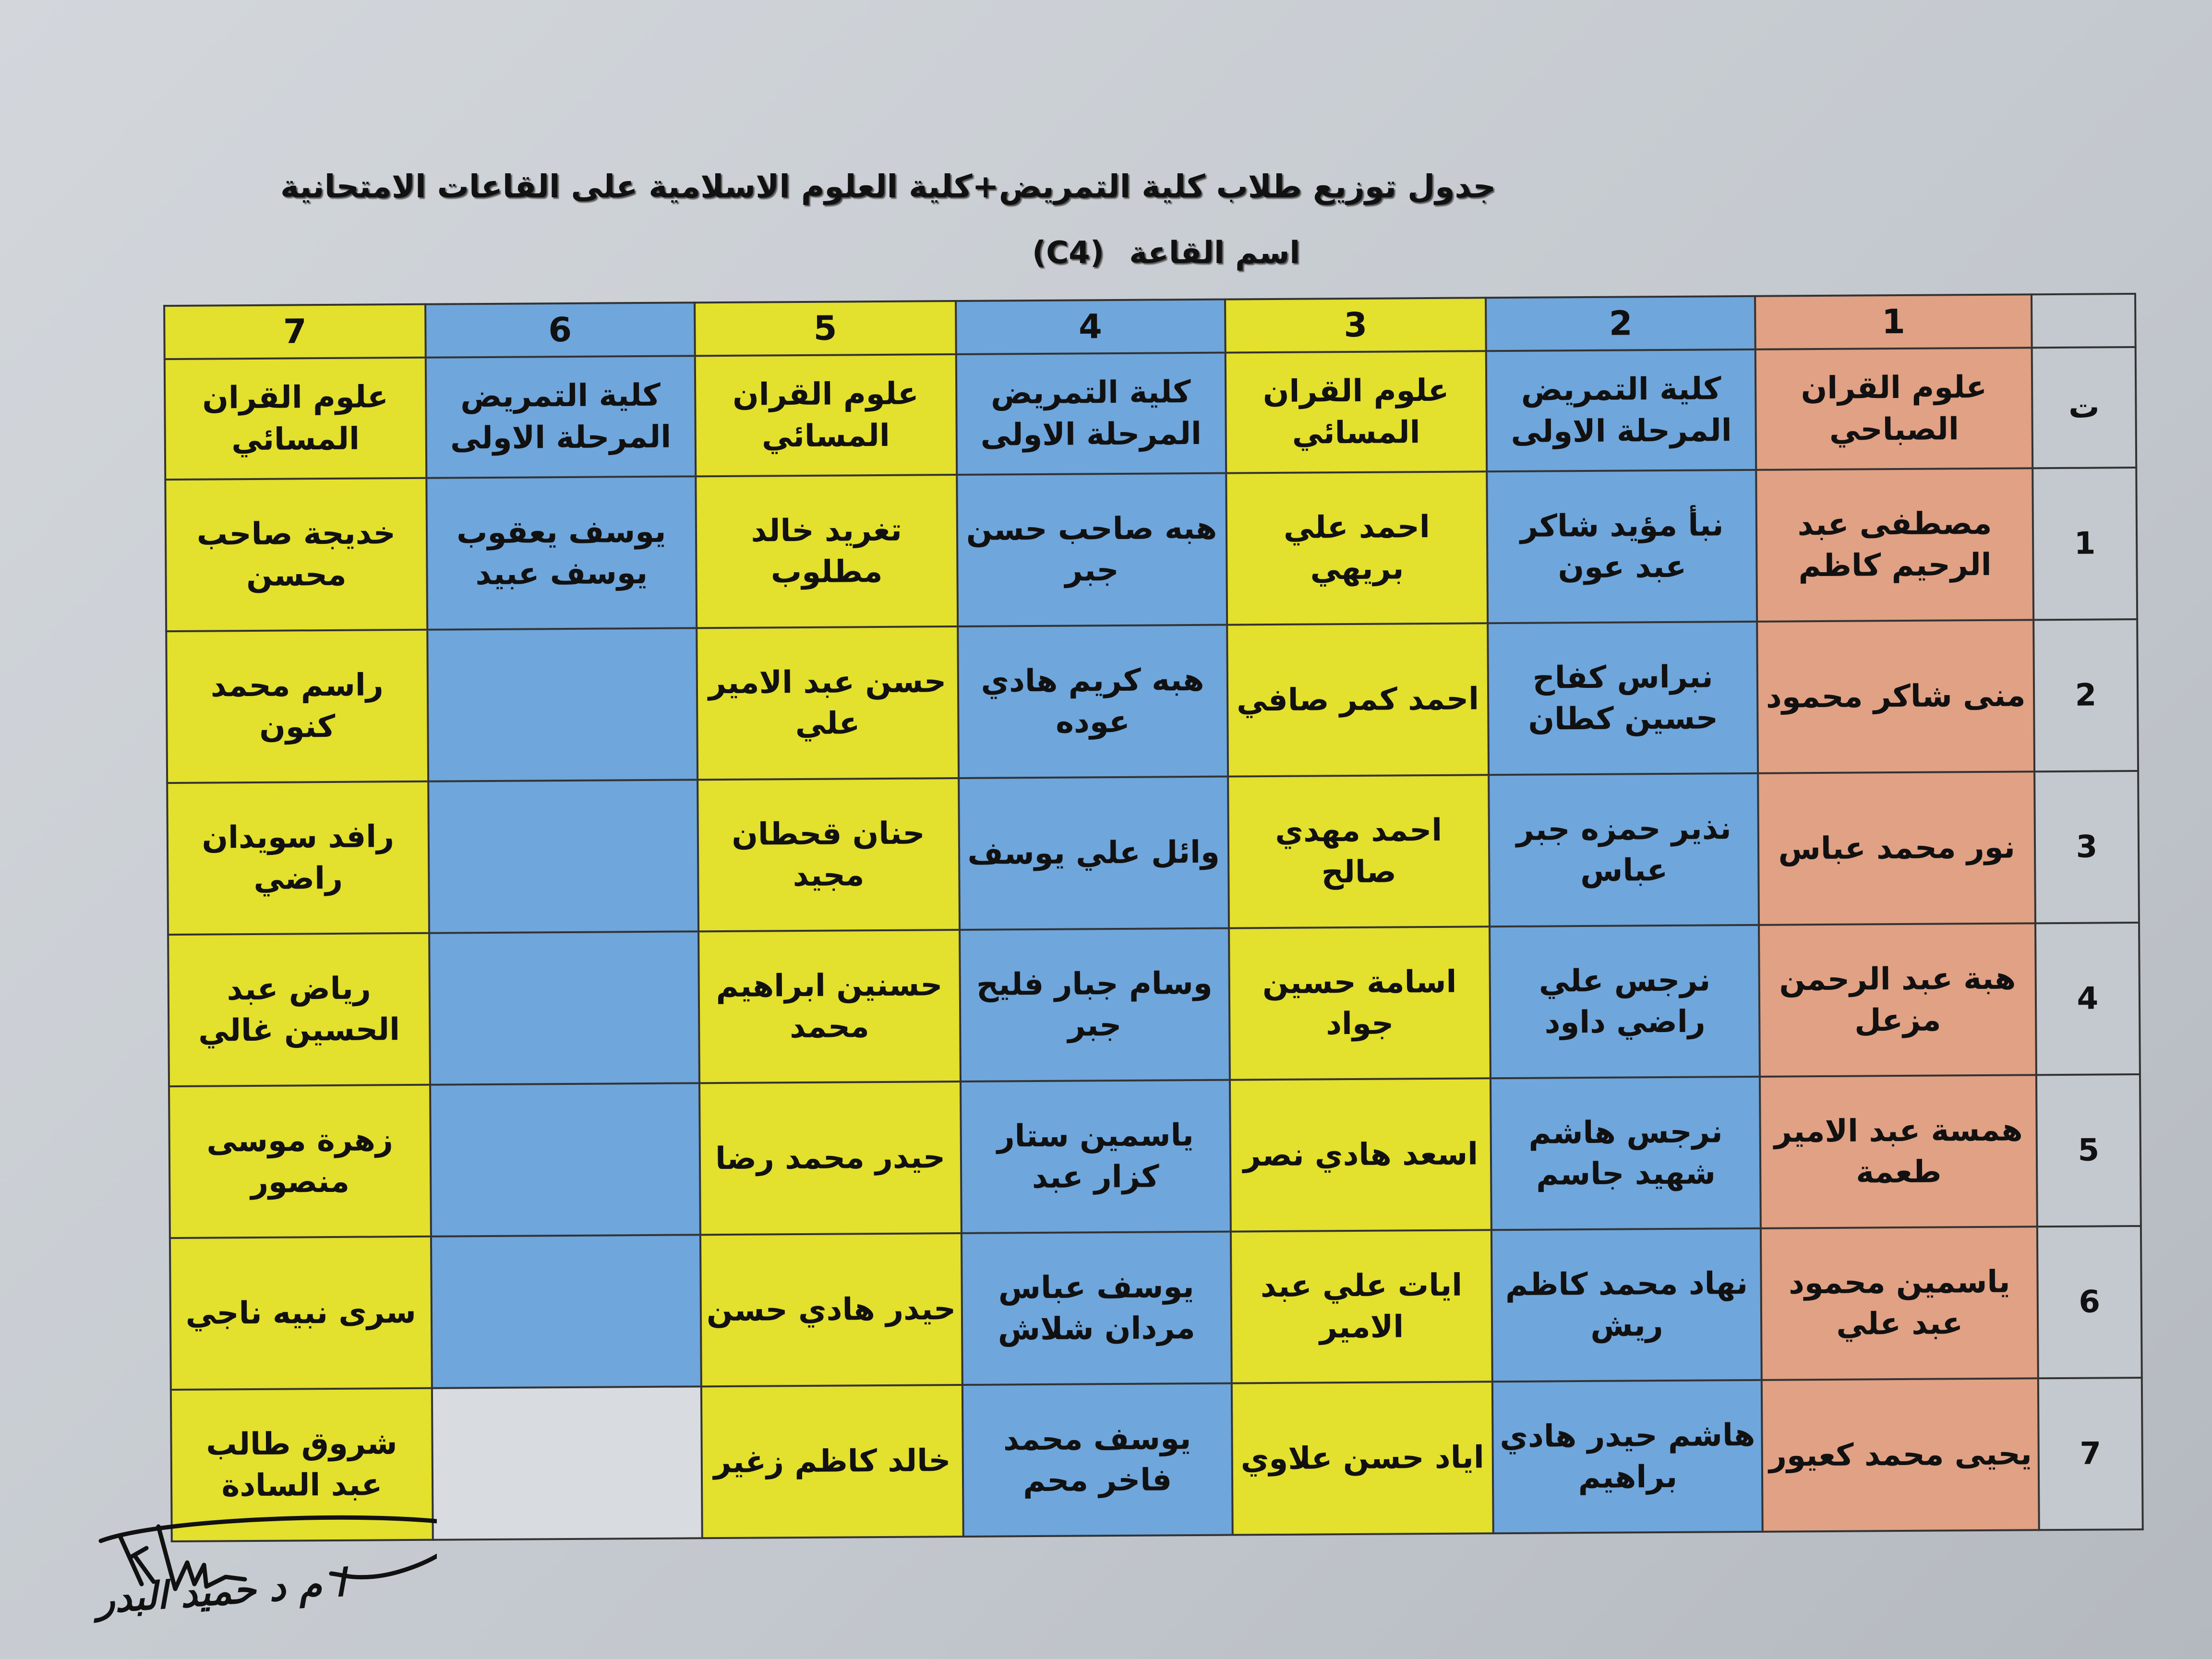  What do you see at coordinates (1627, 1457) in the screenshot?
I see `student-name-cell: هاشم حيدر هادي براهيم` at bounding box center [1627, 1457].